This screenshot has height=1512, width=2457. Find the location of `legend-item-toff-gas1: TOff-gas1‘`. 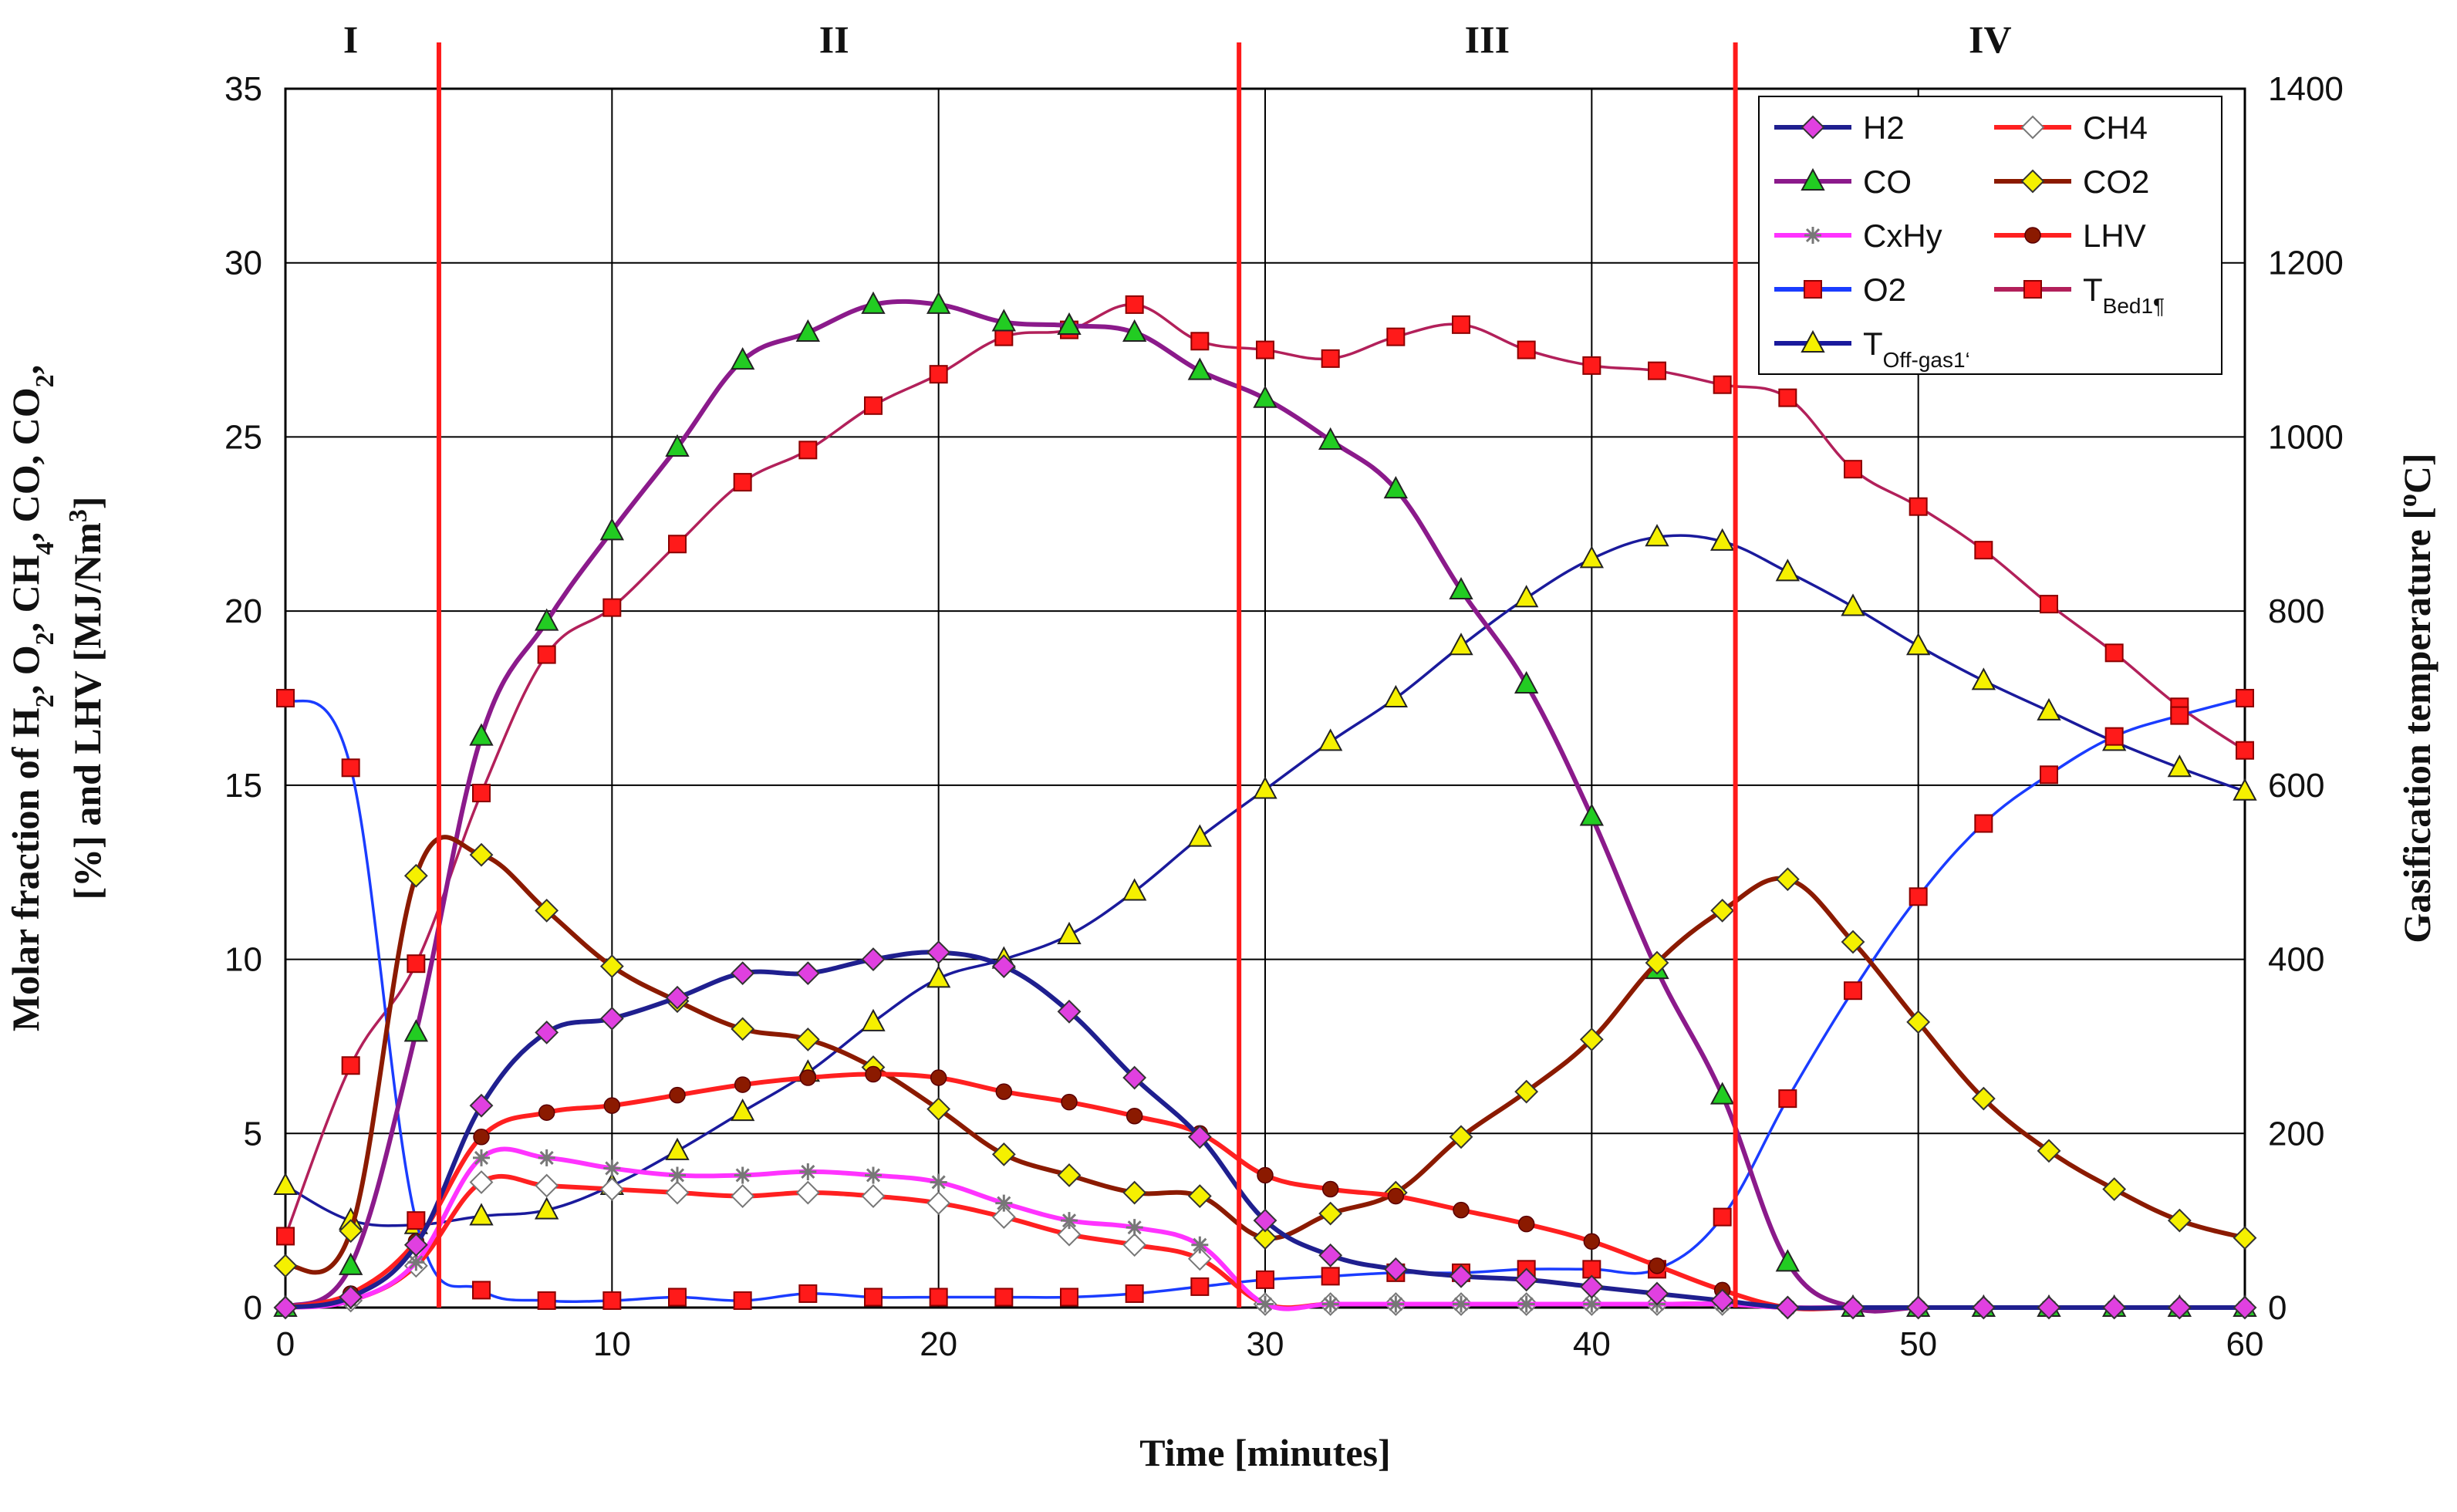

legend-item-toff-gas1: TOff-gas1‘ is located at coordinates (1872, 349).